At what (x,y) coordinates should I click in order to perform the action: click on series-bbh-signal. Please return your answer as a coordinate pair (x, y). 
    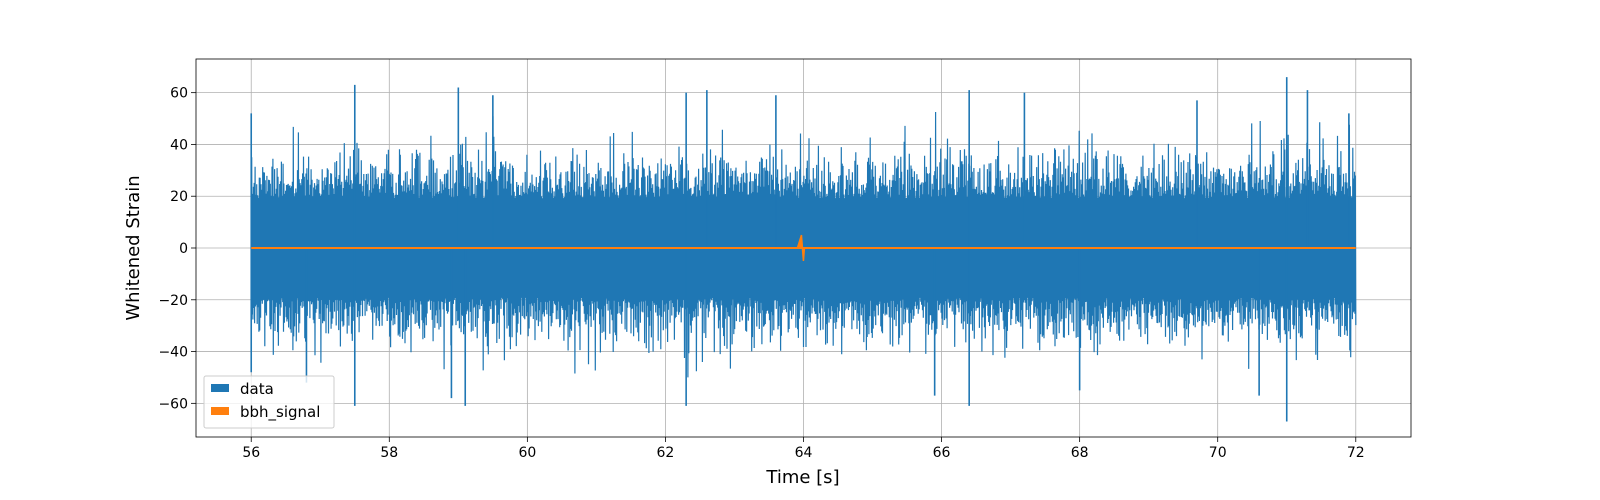
    Looking at the image, I should click on (803, 248).